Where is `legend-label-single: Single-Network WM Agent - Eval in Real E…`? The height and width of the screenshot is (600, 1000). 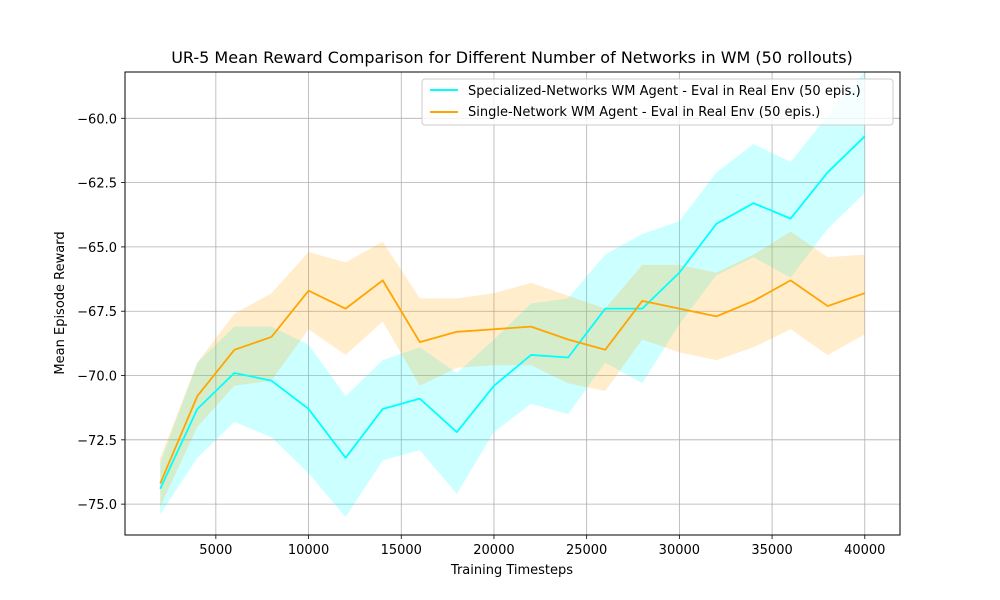 legend-label-single: Single-Network WM Agent - Eval in Real E… is located at coordinates (644, 112).